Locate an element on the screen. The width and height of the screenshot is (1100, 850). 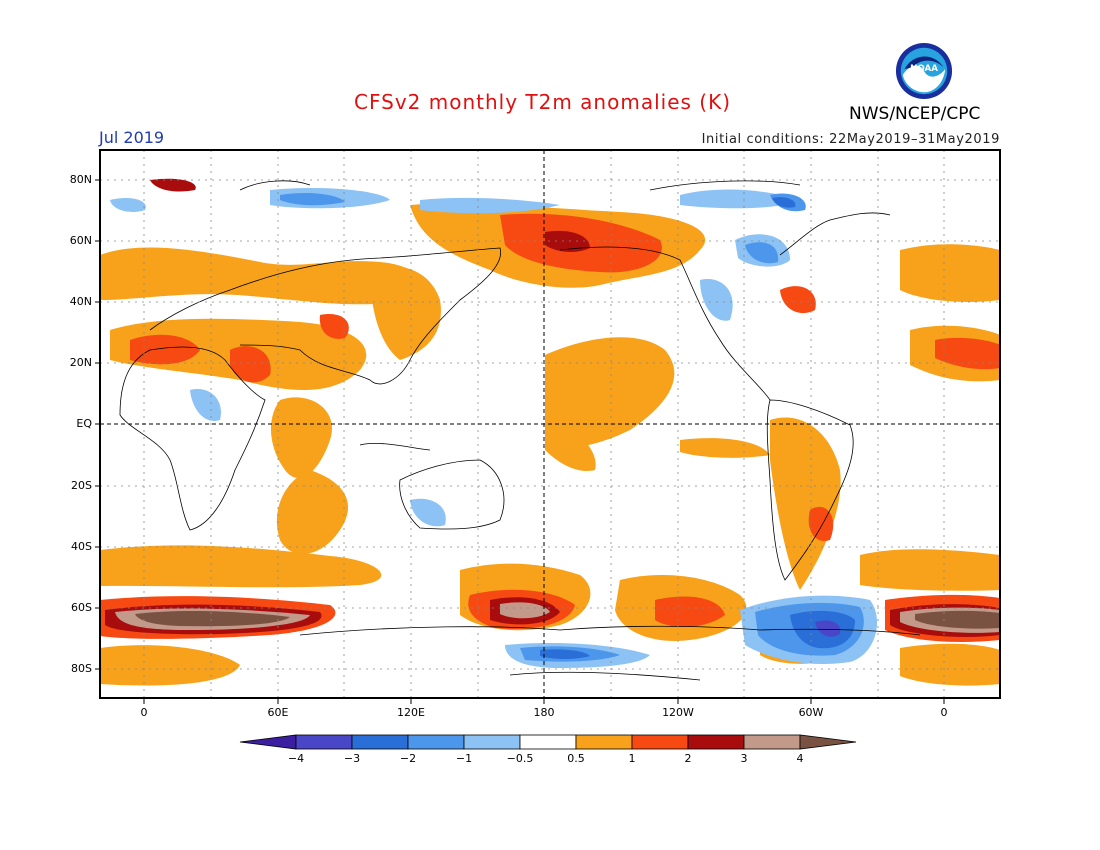
agency-label: NWS/NCEP/CPC is located at coordinates (915, 114).